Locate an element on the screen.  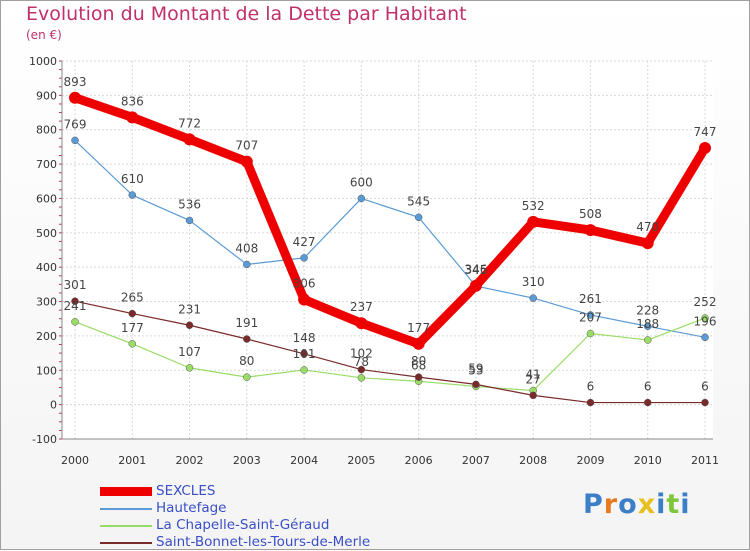
y-tick-label: 0 is located at coordinates (53, 405).